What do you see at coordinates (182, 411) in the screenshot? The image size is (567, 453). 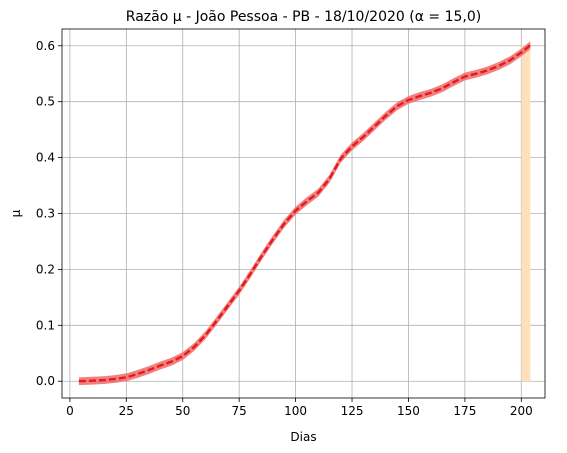 I see `x-tick-label: 50` at bounding box center [182, 411].